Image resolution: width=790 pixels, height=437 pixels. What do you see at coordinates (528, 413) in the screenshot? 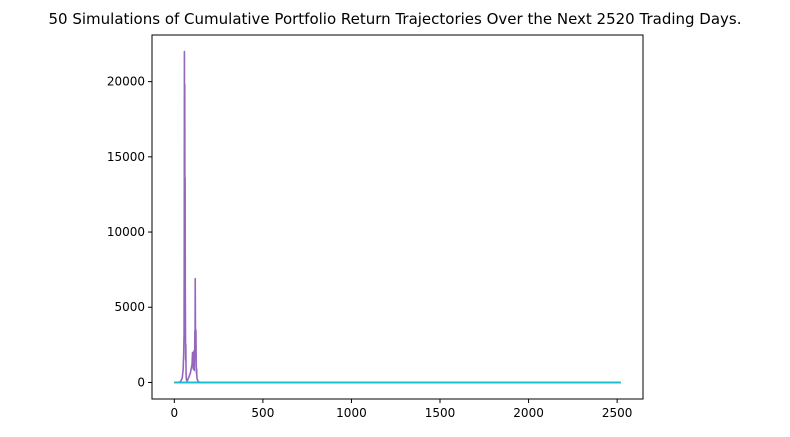
I see `x-tick-label: 2000` at bounding box center [528, 413].